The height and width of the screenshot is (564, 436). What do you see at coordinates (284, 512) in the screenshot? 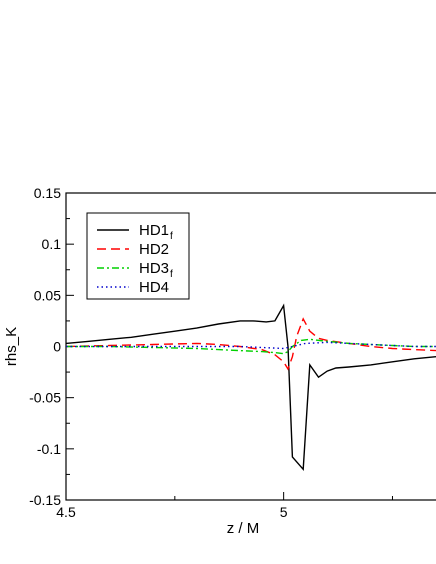
I see `x-tick-label: 5` at bounding box center [284, 512].